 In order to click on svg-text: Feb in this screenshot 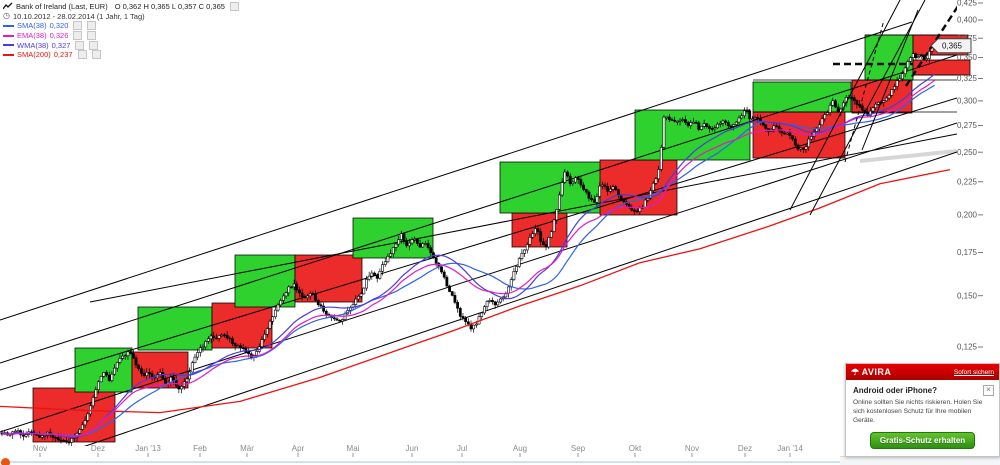, I will do `click(200, 448)`.